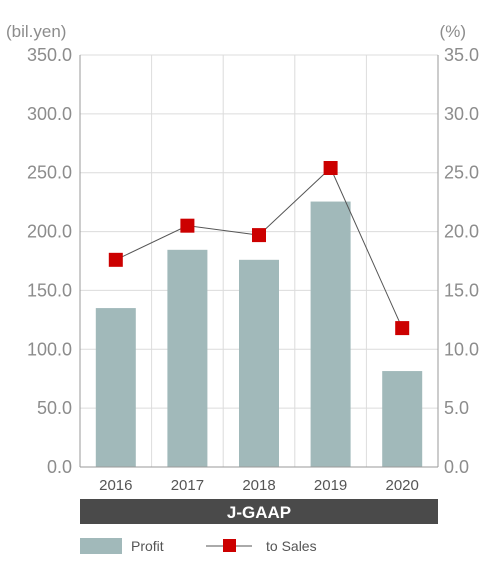  I want to click on legend: Profit to Sales, so click(198, 546).